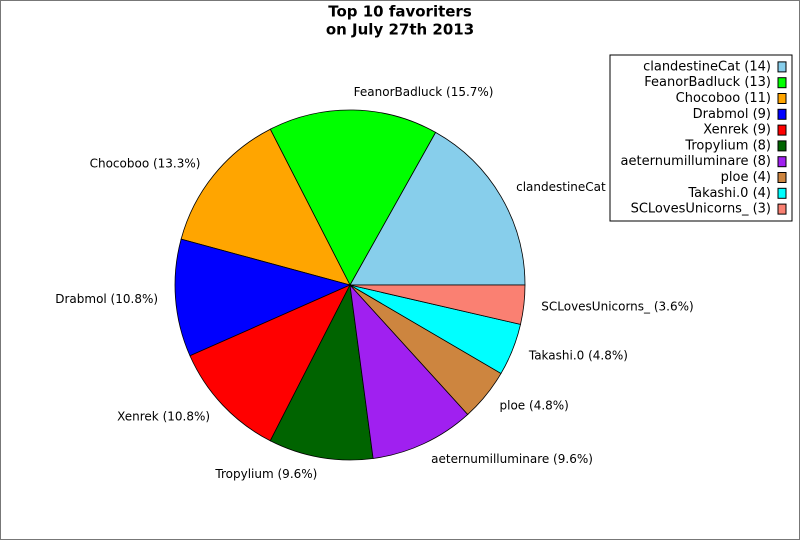 The width and height of the screenshot is (800, 540). Describe the element at coordinates (512, 459) in the screenshot. I see `slice-label: aeternumilluminare (9.6%)` at that location.